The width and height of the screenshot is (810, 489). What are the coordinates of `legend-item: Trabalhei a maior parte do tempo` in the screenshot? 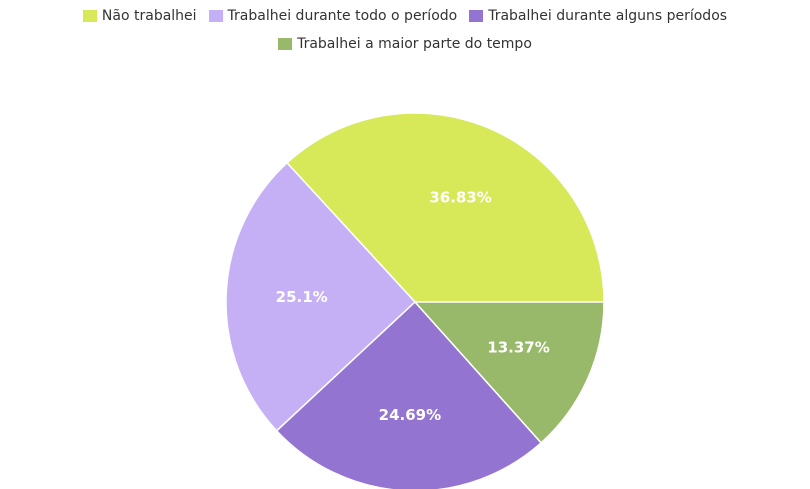 It's located at (405, 44).